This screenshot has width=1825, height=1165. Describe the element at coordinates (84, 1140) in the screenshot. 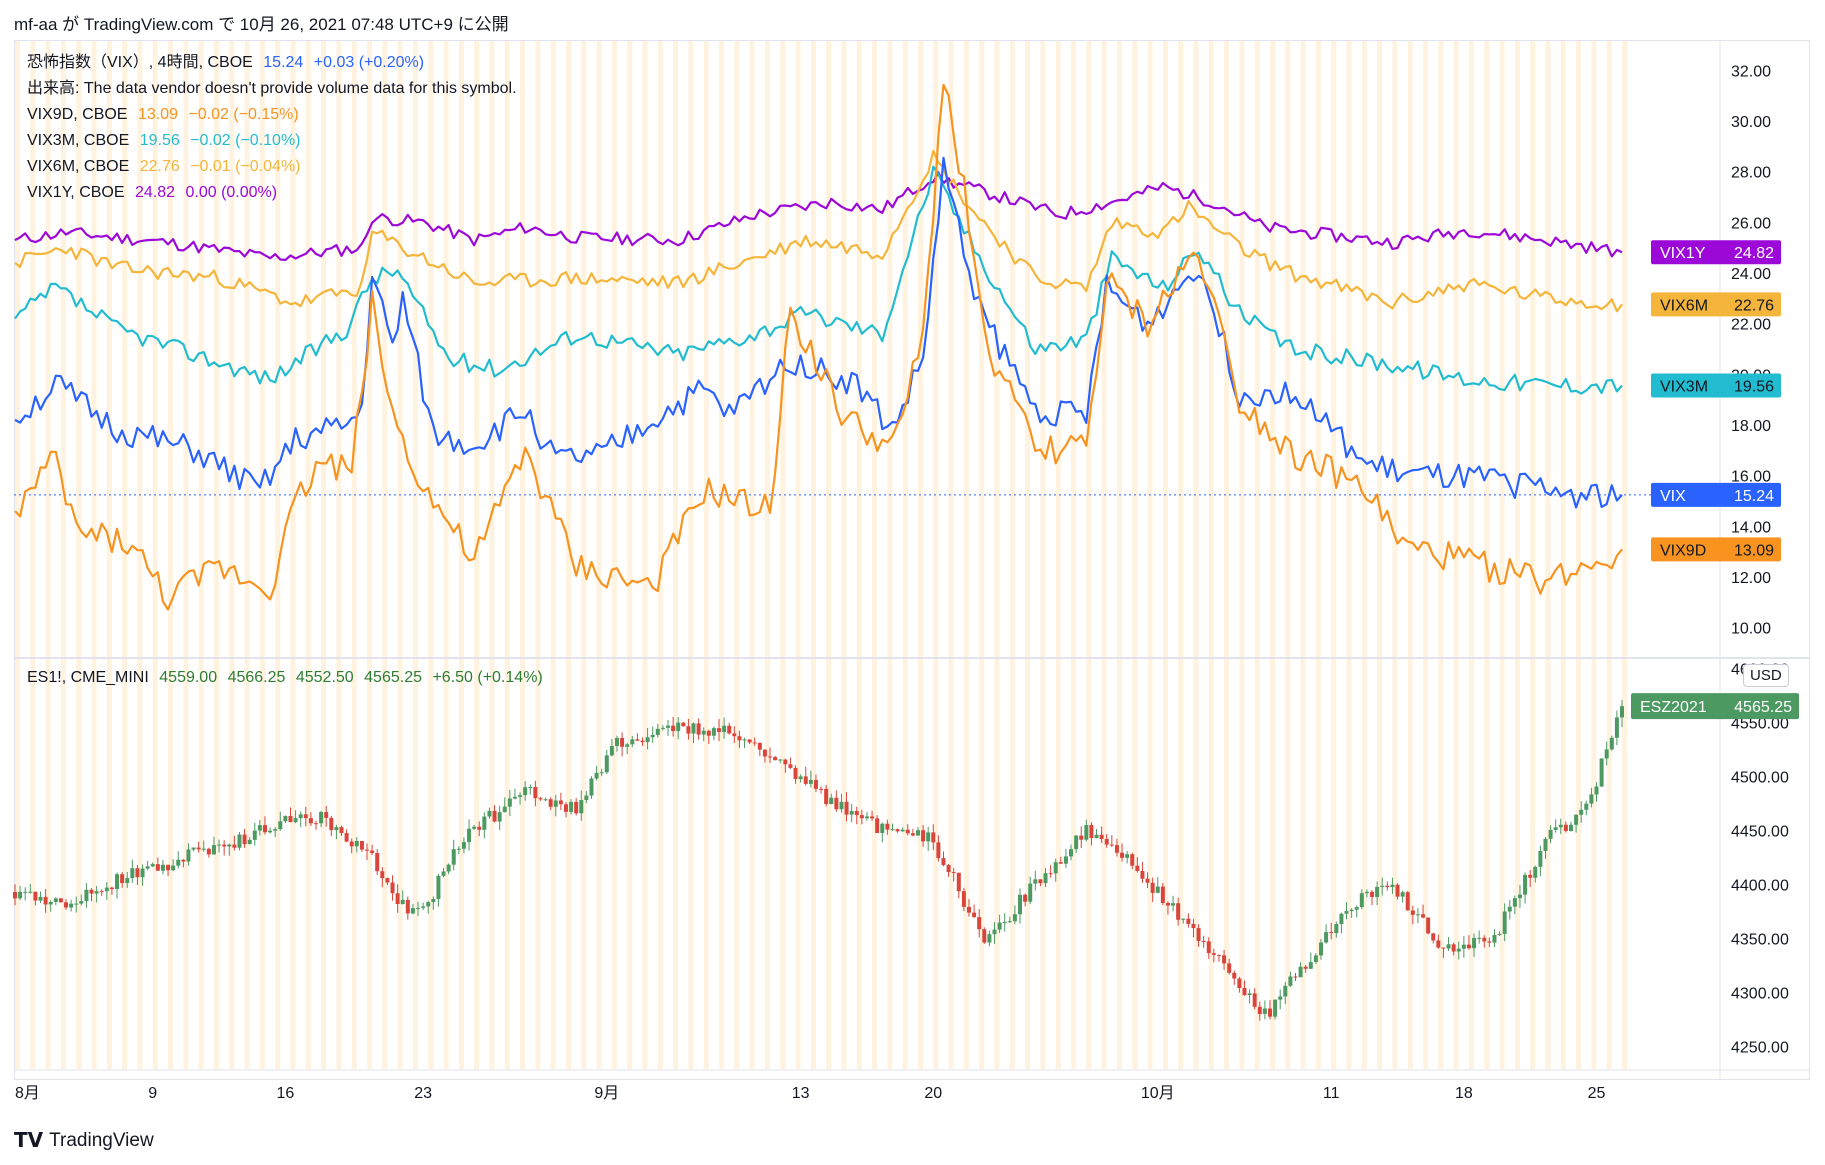

I see `tradingview-logo: 𝗧𝗩 TradingView` at that location.